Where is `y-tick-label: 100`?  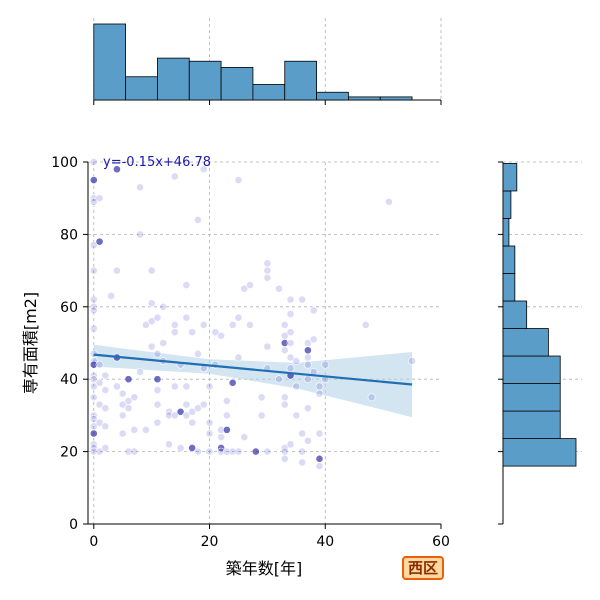 y-tick-label: 100 is located at coordinates (64, 163).